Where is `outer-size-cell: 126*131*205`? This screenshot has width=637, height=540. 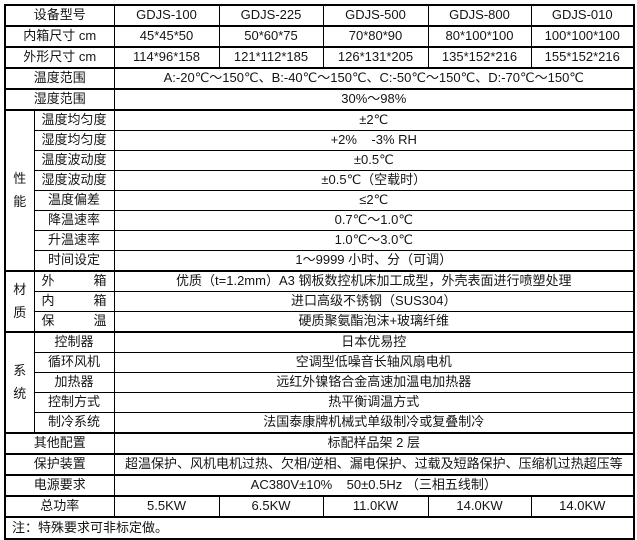 outer-size-cell: 126*131*205 is located at coordinates (375, 57).